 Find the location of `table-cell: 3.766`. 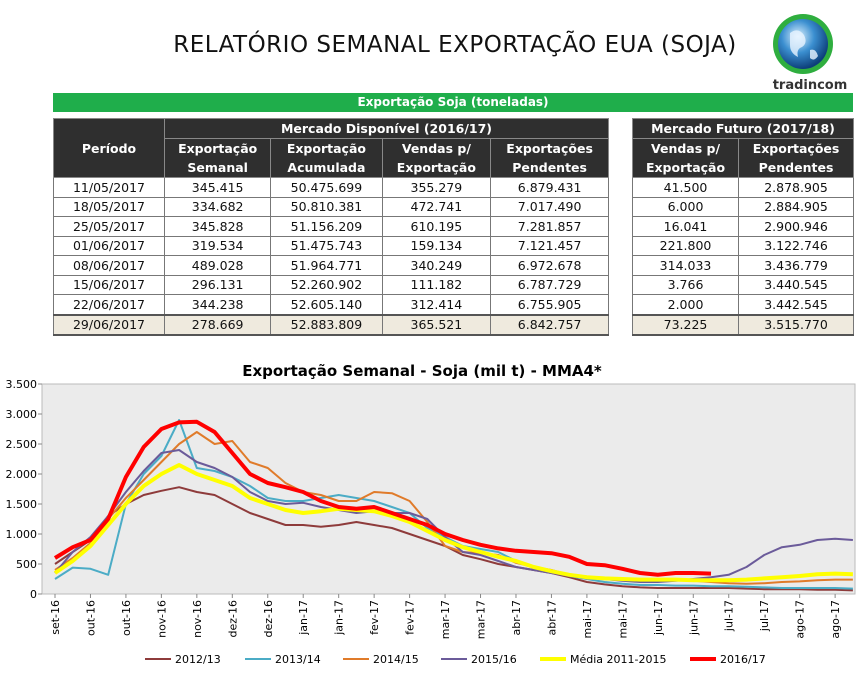

table-cell: 3.766 is located at coordinates (685, 284).